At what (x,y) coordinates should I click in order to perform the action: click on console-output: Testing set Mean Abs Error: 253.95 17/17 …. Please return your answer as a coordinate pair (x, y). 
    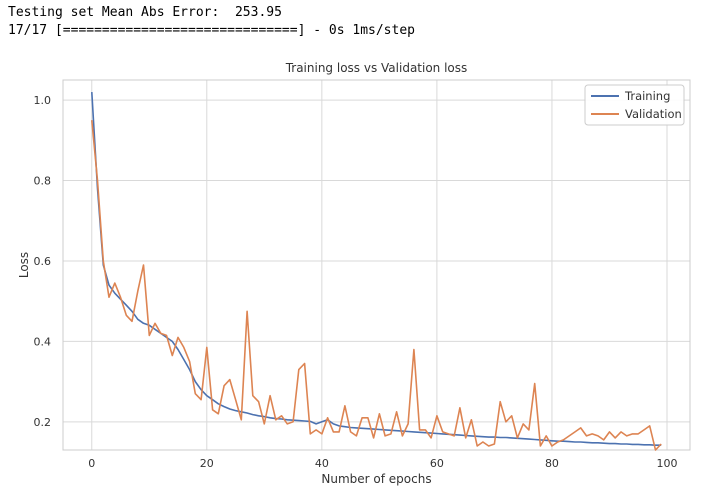
    Looking at the image, I should click on (211, 22).